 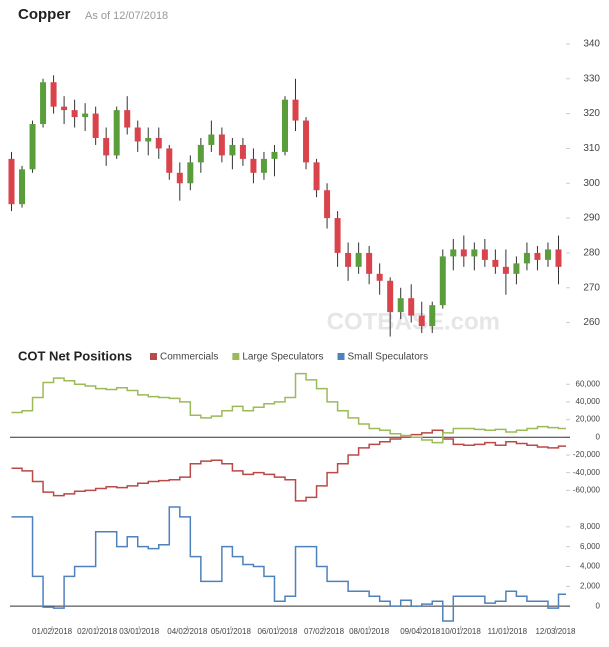 What do you see at coordinates (324, 631) in the screenshot?
I see `x-tick-label: 07/02/2018` at bounding box center [324, 631].